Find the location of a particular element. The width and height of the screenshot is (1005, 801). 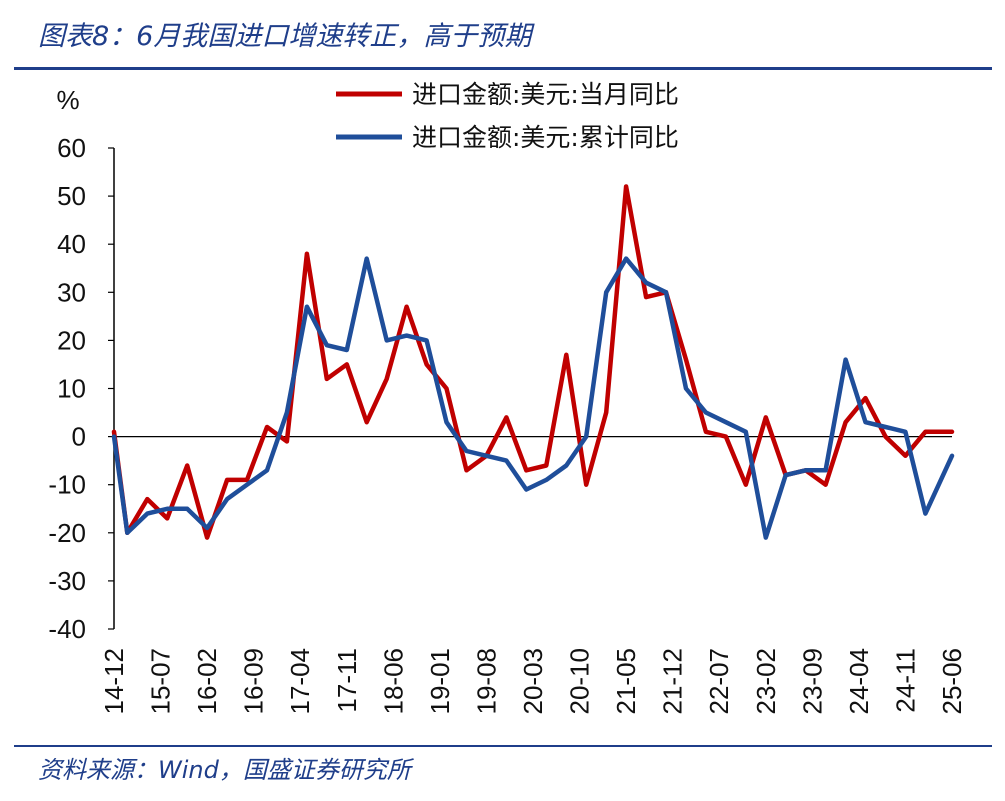

y-tick-label: -40 is located at coordinates (67, 629).